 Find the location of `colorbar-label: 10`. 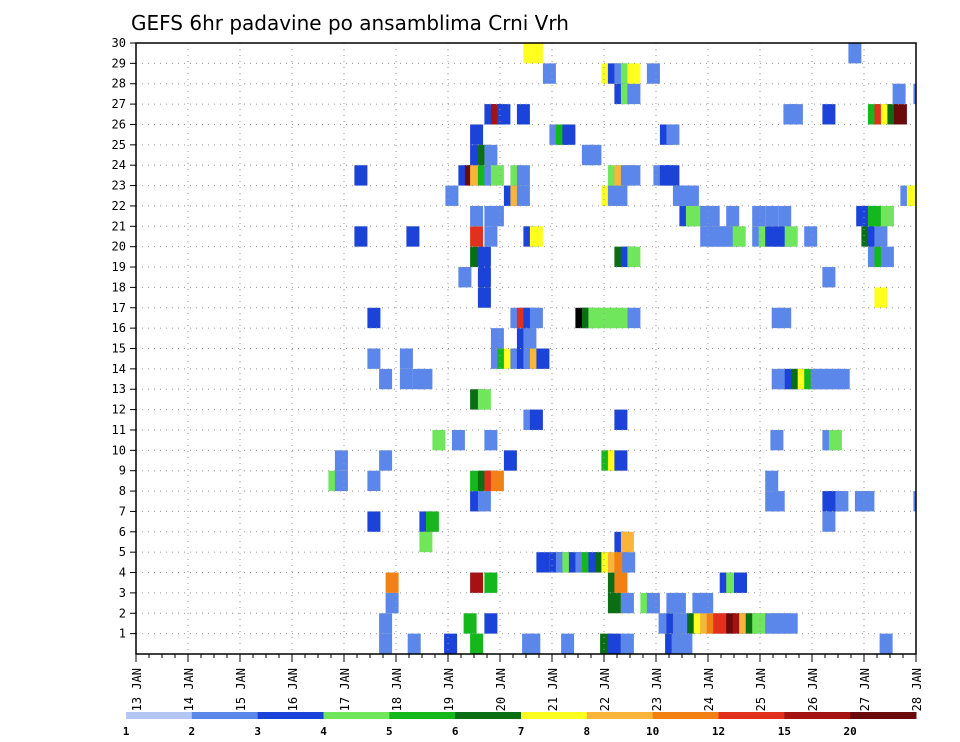

colorbar-label: 10 is located at coordinates (652, 731).